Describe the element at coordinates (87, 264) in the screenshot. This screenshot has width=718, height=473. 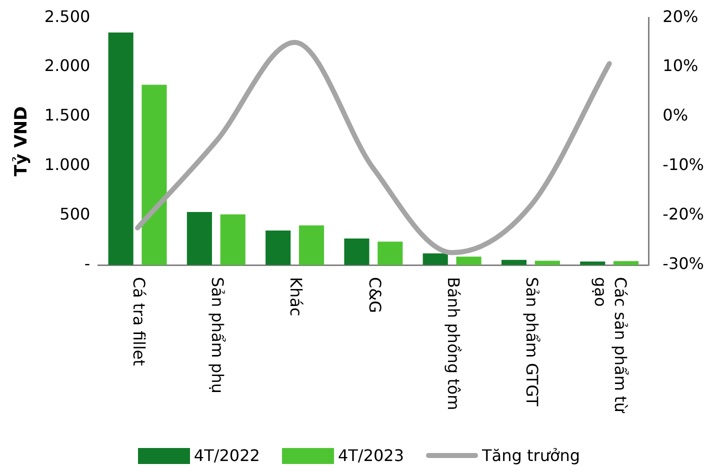
I see `y-tick-label: -` at that location.